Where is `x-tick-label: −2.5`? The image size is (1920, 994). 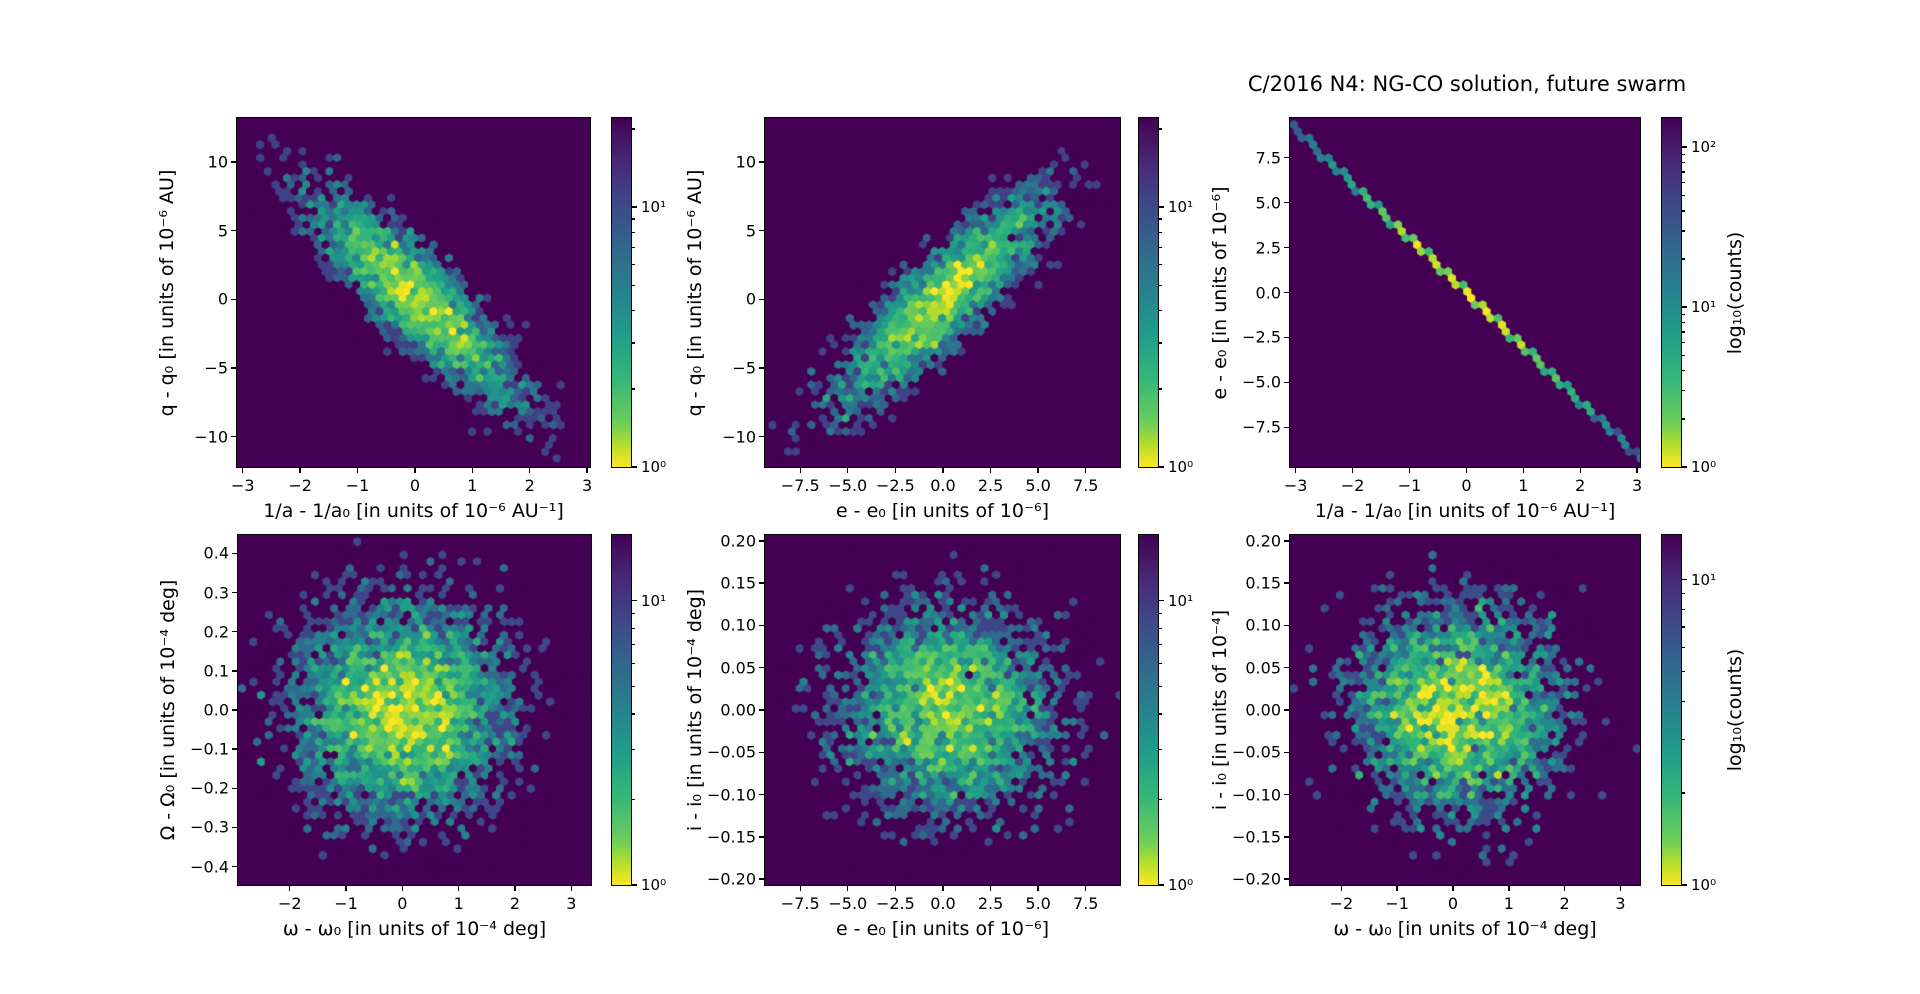
x-tick-label: −2.5 is located at coordinates (895, 485).